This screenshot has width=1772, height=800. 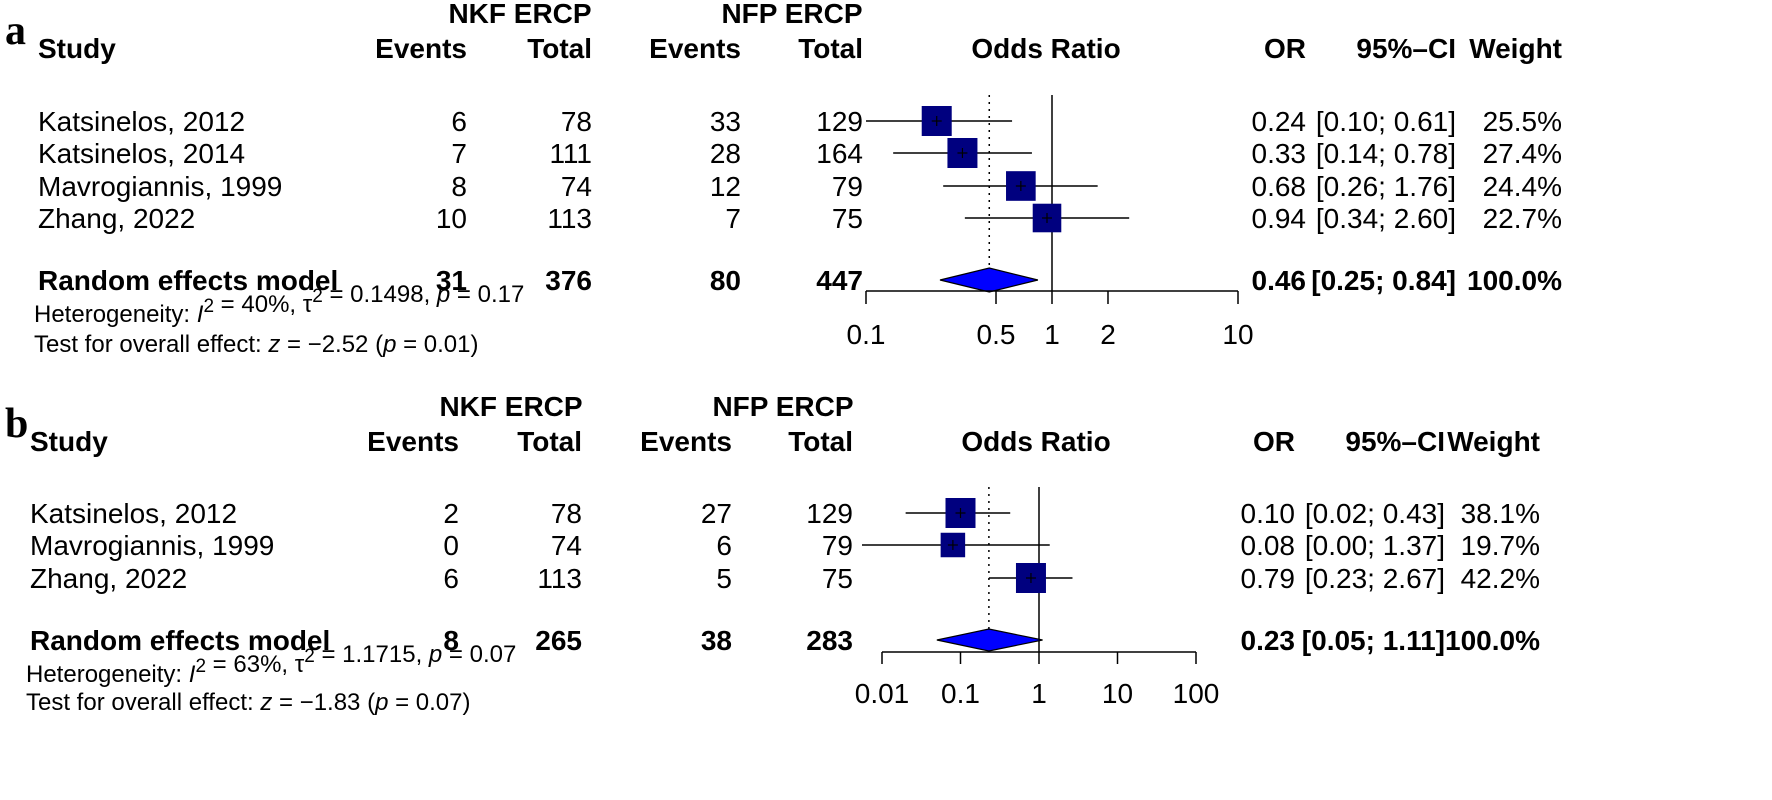 I want to click on heterogeneity-prefix: Heterogeneity:, so click(x=107, y=674).